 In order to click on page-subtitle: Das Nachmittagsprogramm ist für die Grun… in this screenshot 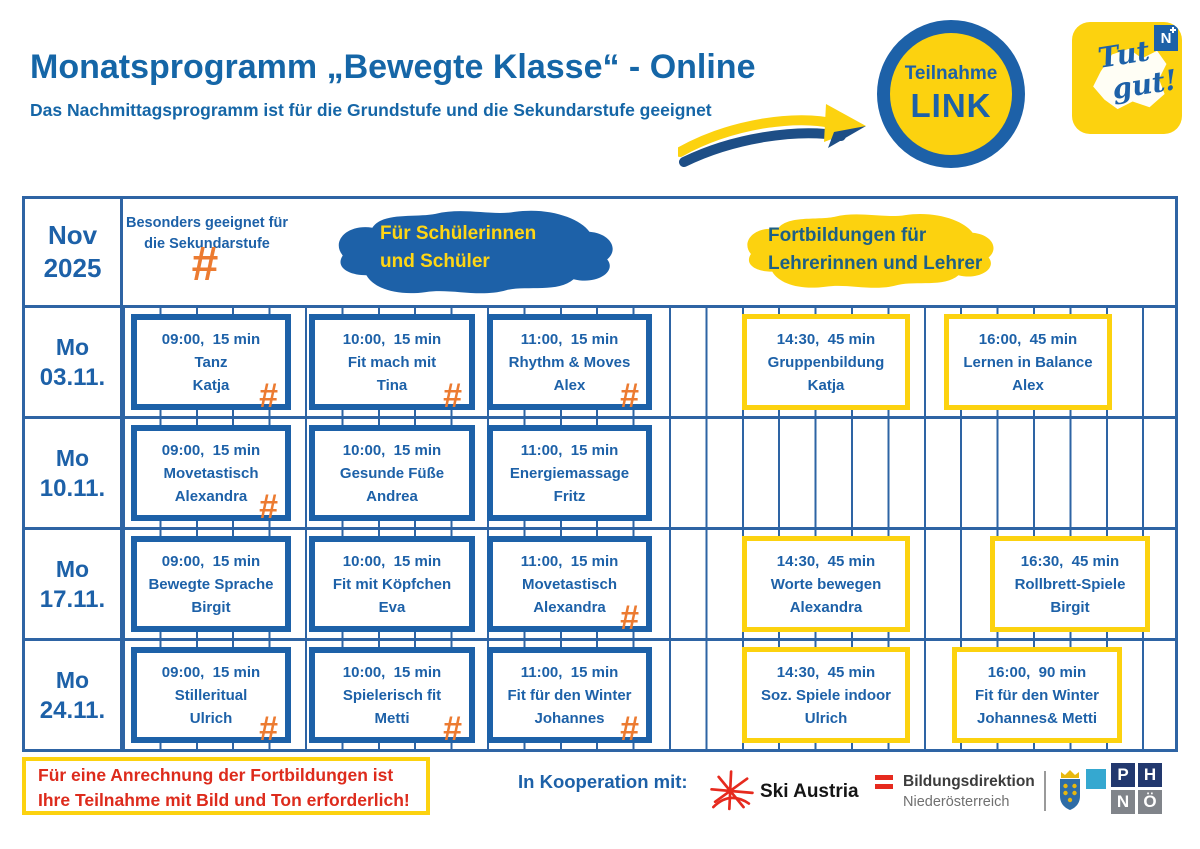, I will do `click(371, 110)`.